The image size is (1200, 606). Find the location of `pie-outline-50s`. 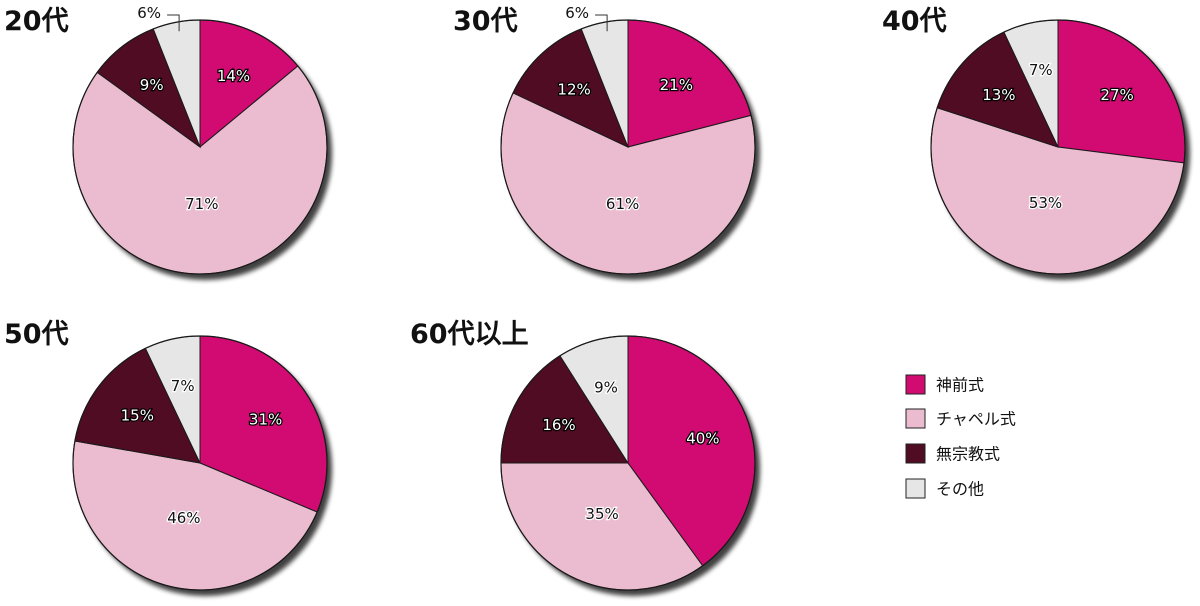

pie-outline-50s is located at coordinates (200, 463).